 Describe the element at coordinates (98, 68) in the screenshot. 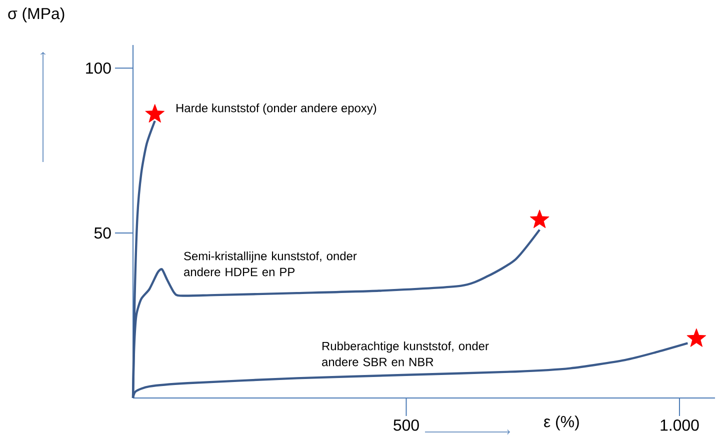

I see `y-tick-label: 100` at that location.